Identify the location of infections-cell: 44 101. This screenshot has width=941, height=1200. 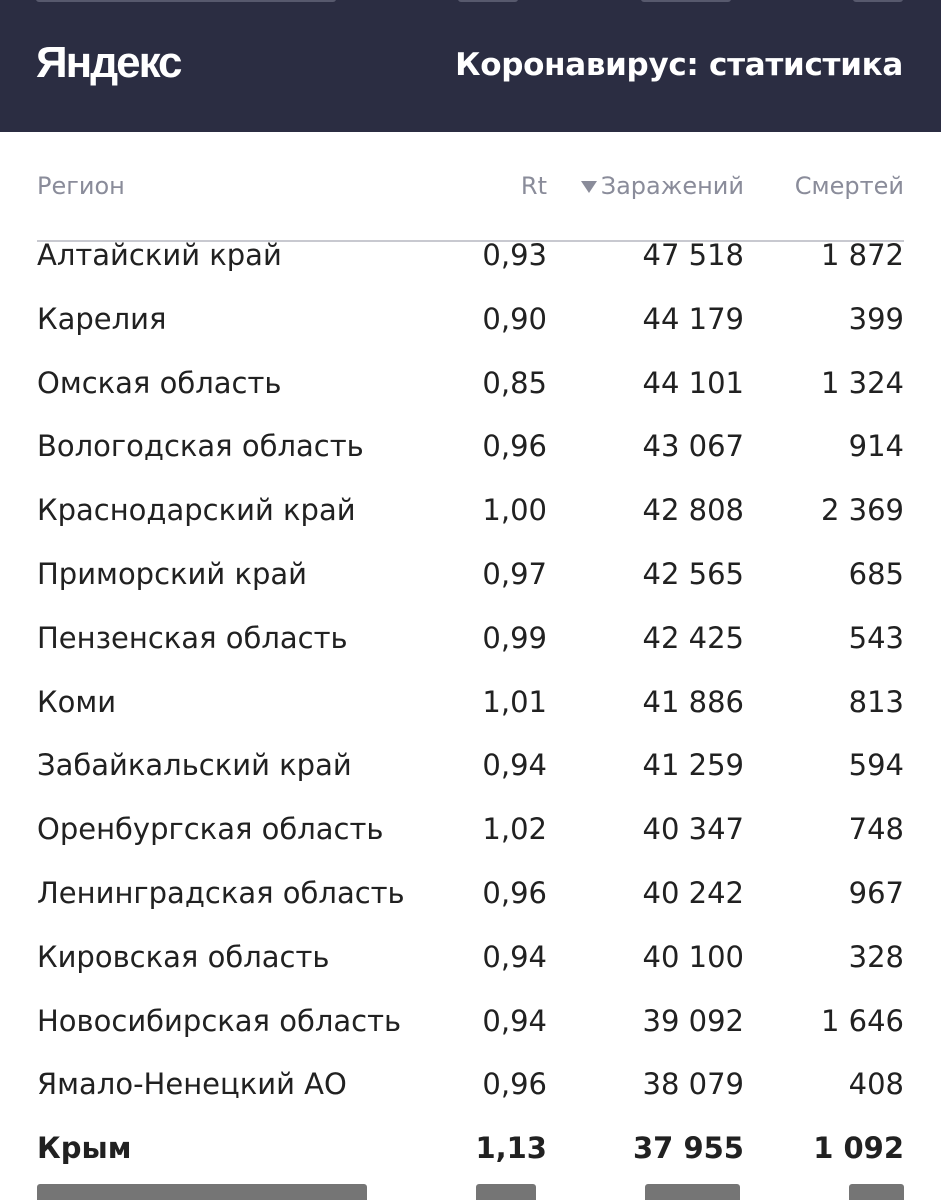
(693, 382).